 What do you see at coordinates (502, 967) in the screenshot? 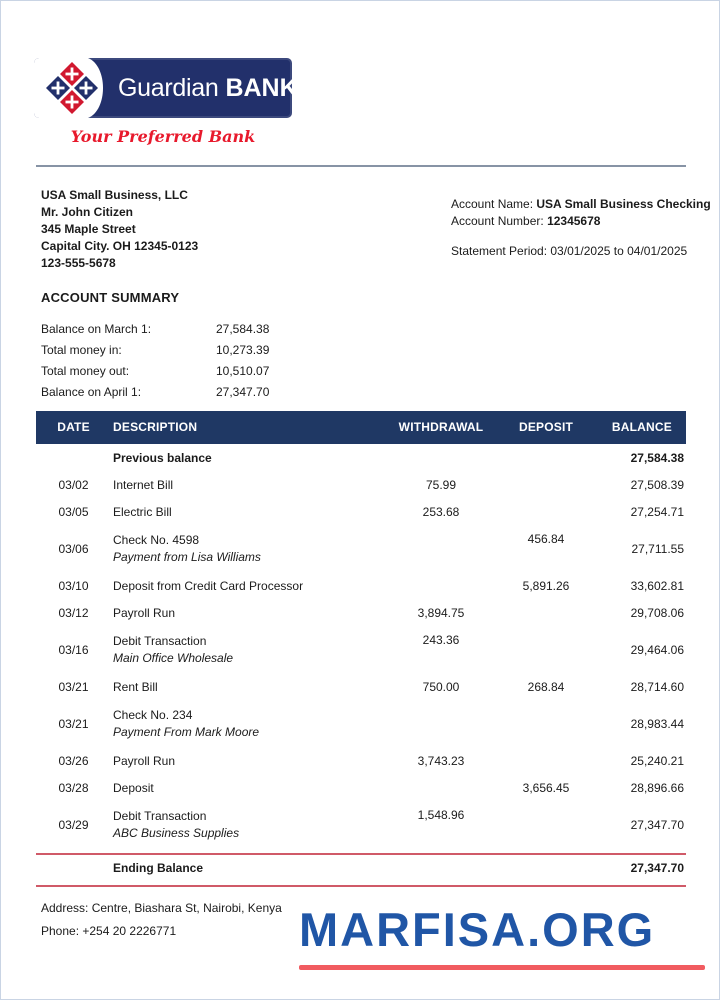
I see `watermark-underline` at bounding box center [502, 967].